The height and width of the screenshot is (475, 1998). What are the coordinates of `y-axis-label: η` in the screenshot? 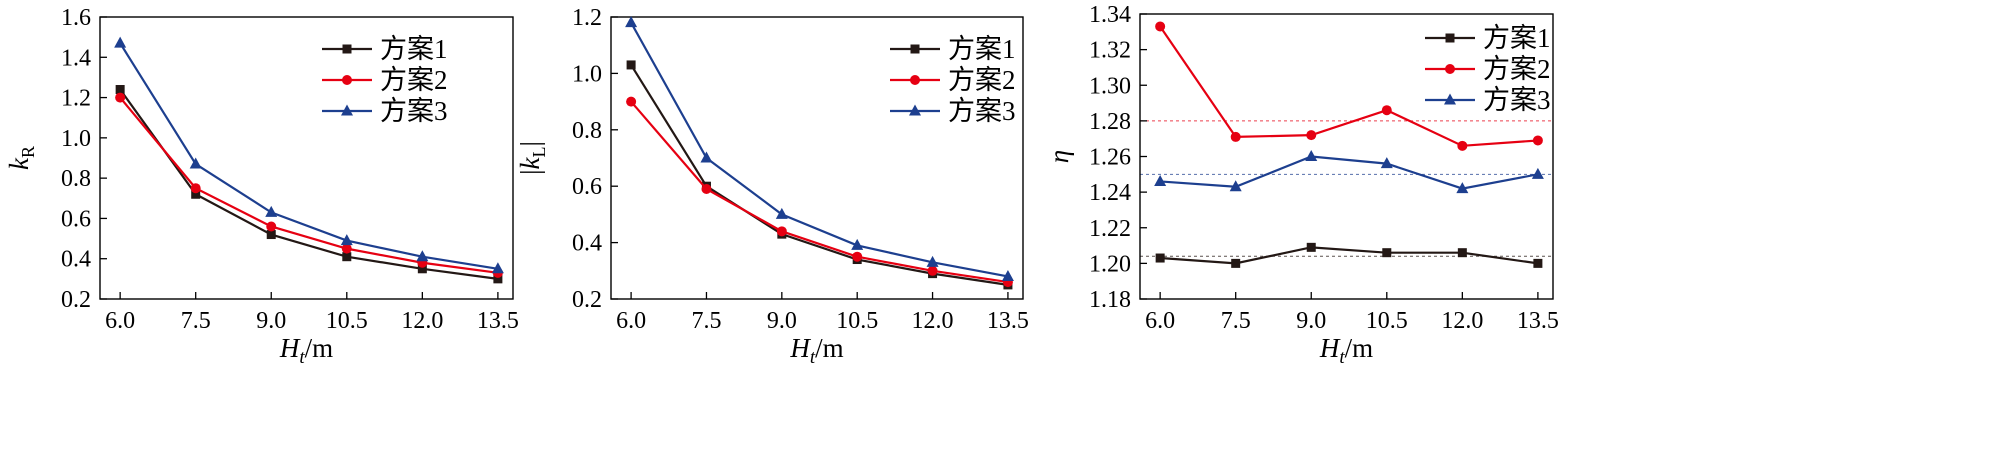 It's located at (1059, 156).